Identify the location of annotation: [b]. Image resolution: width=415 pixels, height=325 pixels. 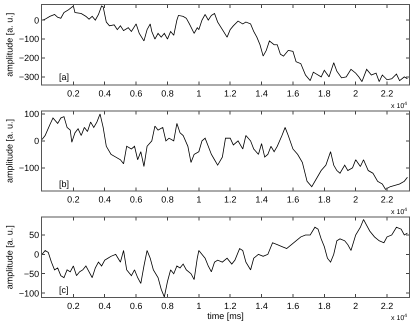
(64, 184).